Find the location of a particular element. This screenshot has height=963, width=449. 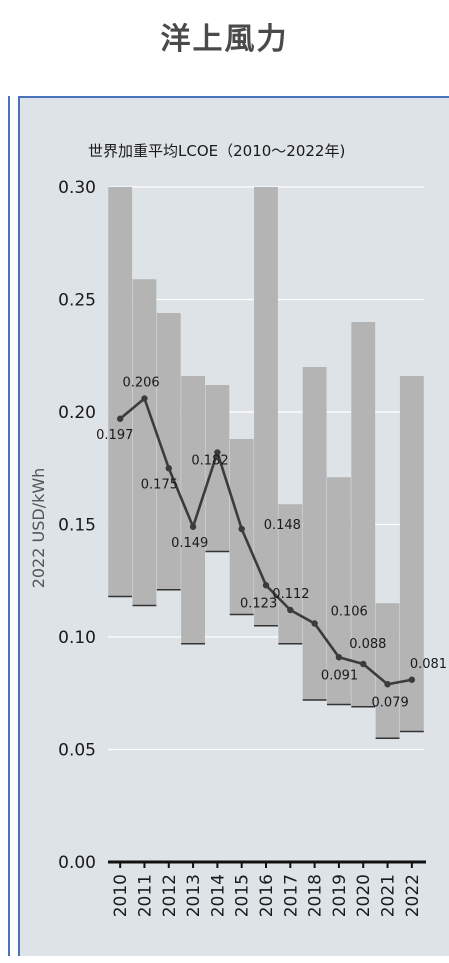

data-point-2010 is located at coordinates (120, 418).